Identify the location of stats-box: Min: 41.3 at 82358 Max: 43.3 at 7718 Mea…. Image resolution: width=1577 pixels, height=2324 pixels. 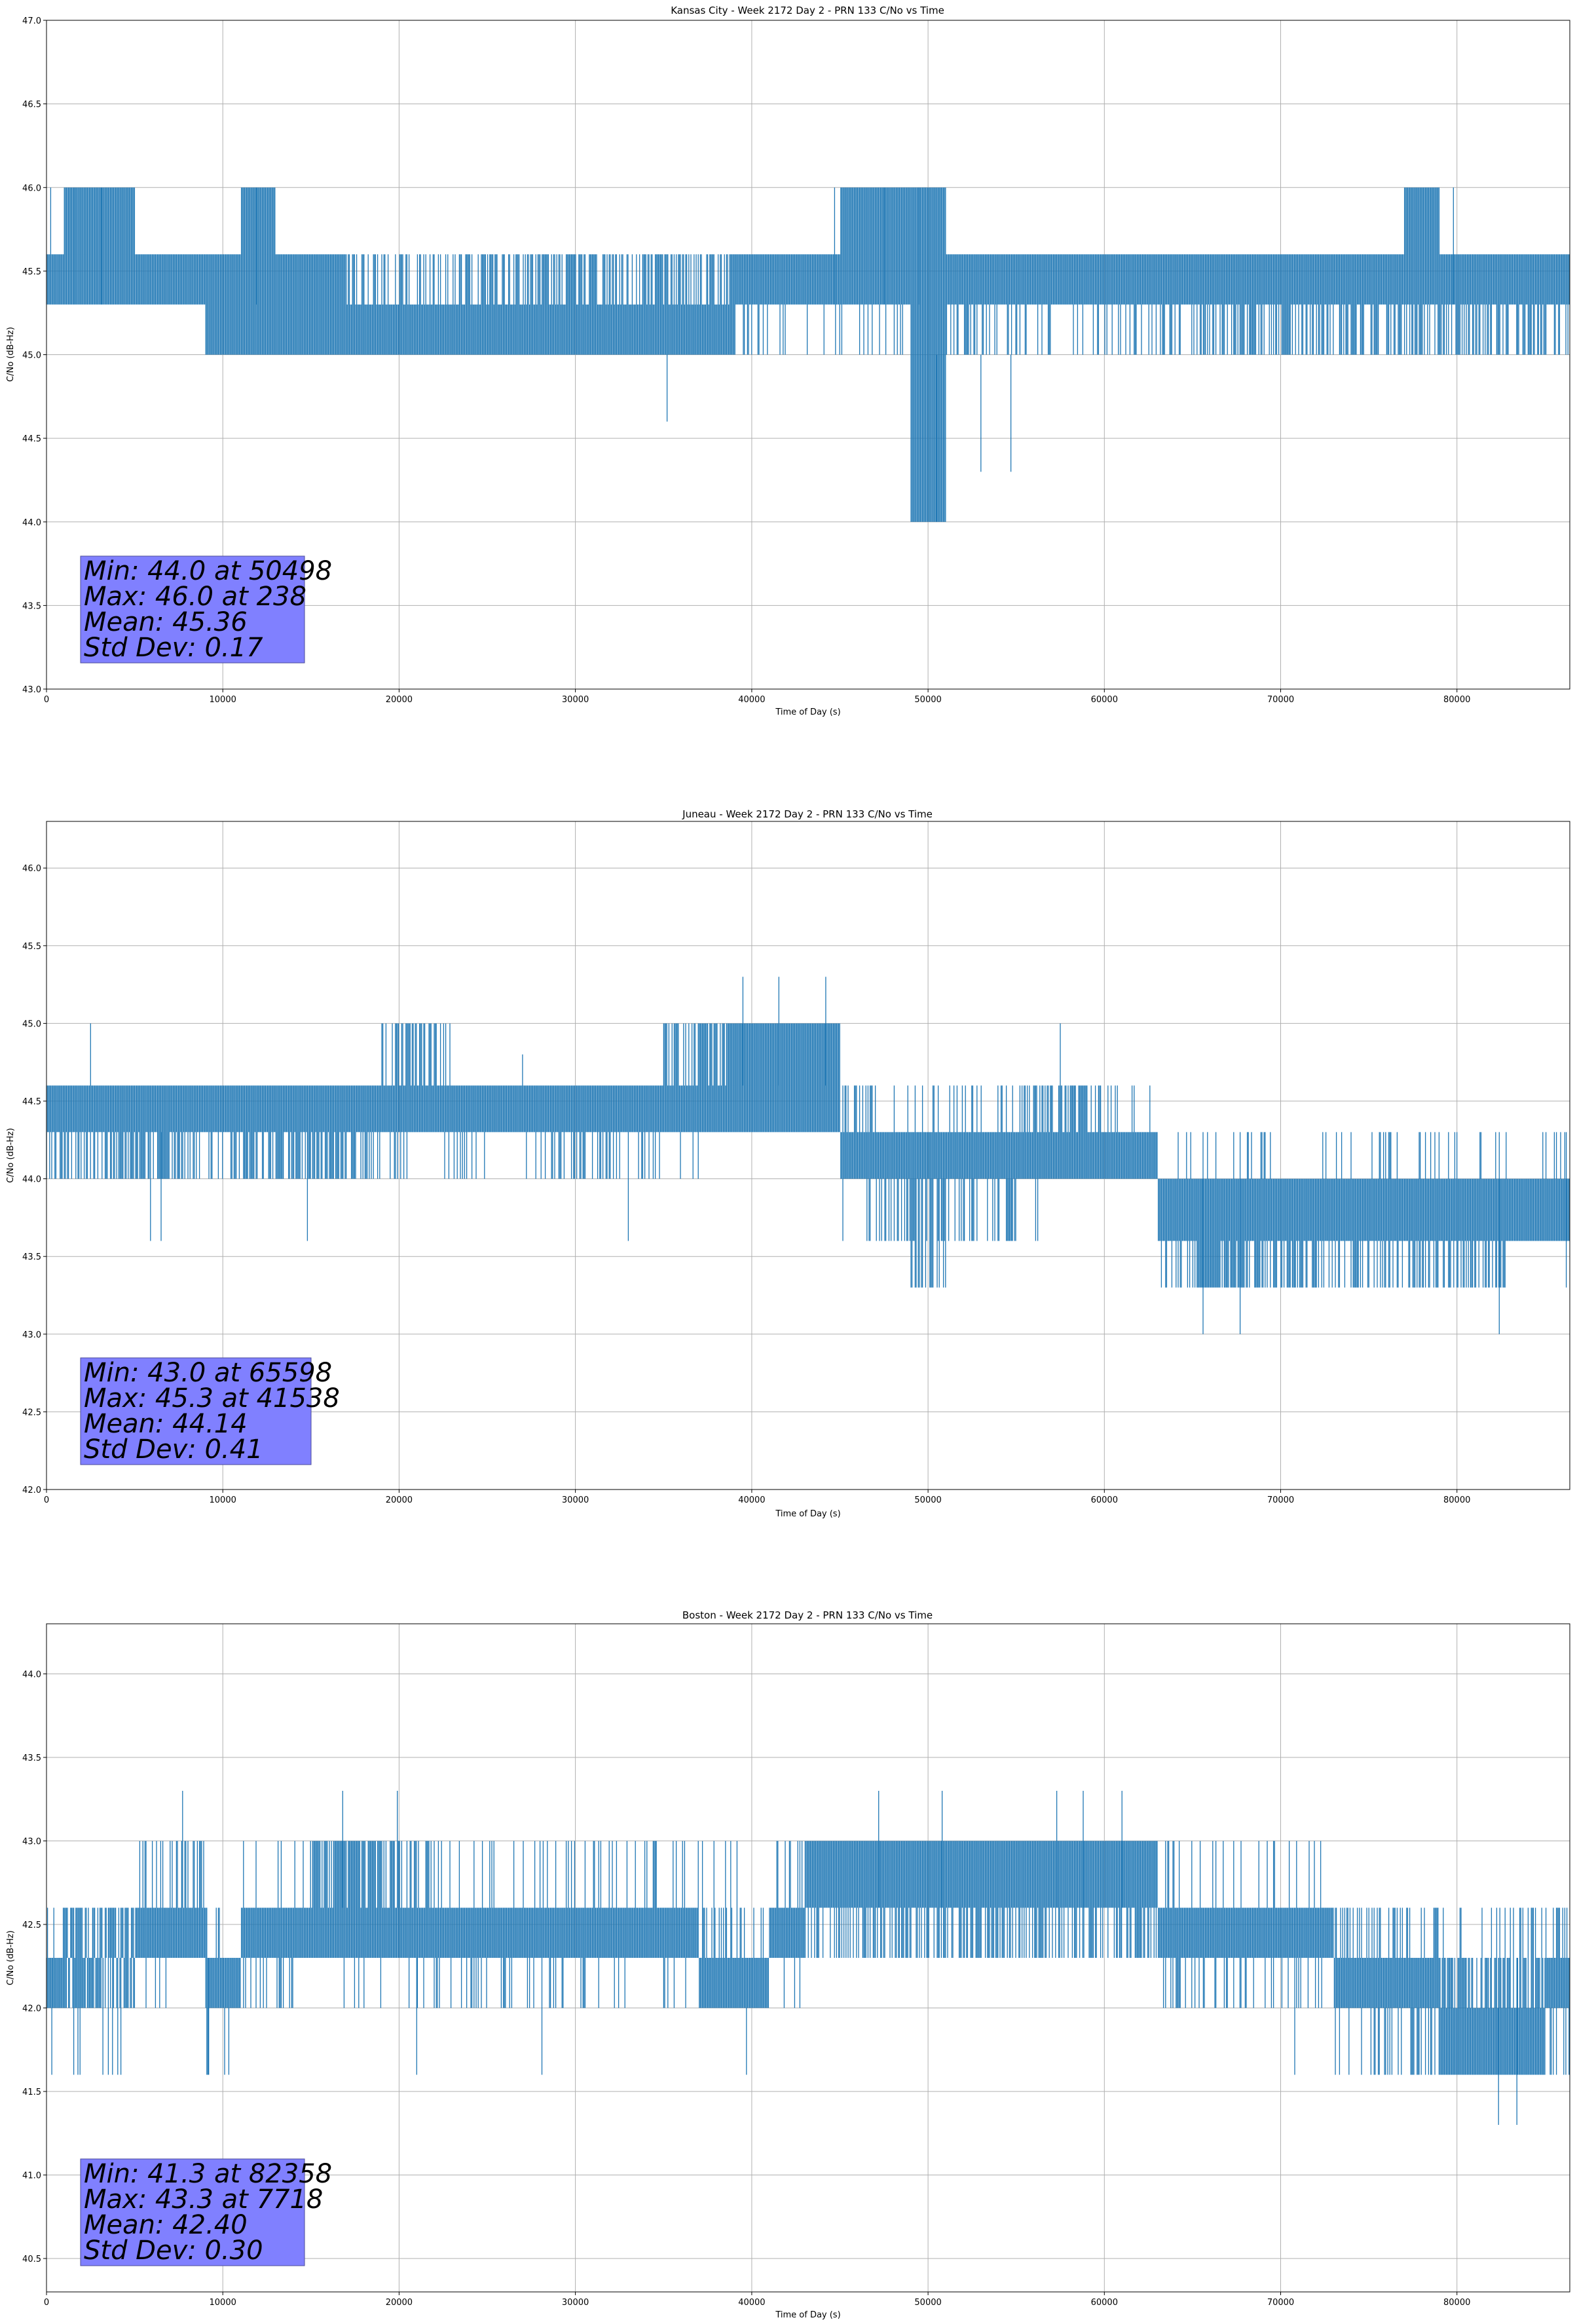
(206, 2212).